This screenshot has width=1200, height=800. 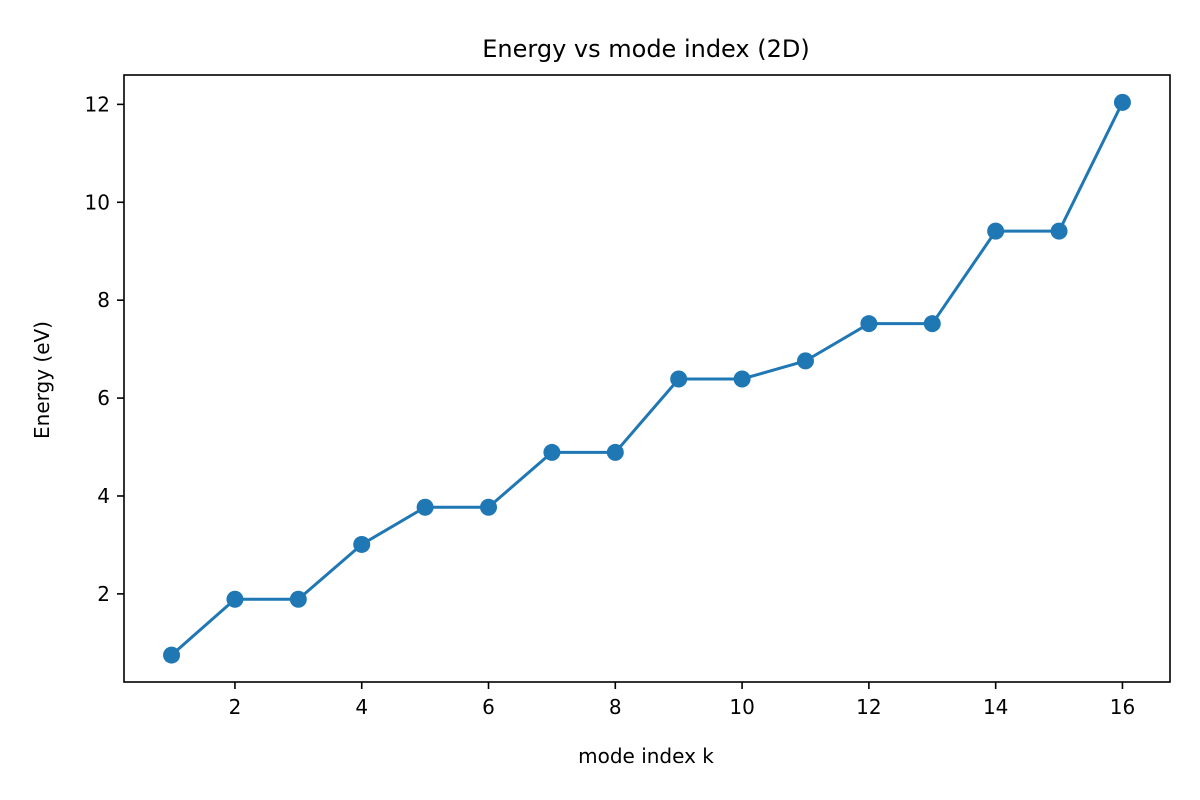 I want to click on y-tick-label: 12, so click(x=97, y=104).